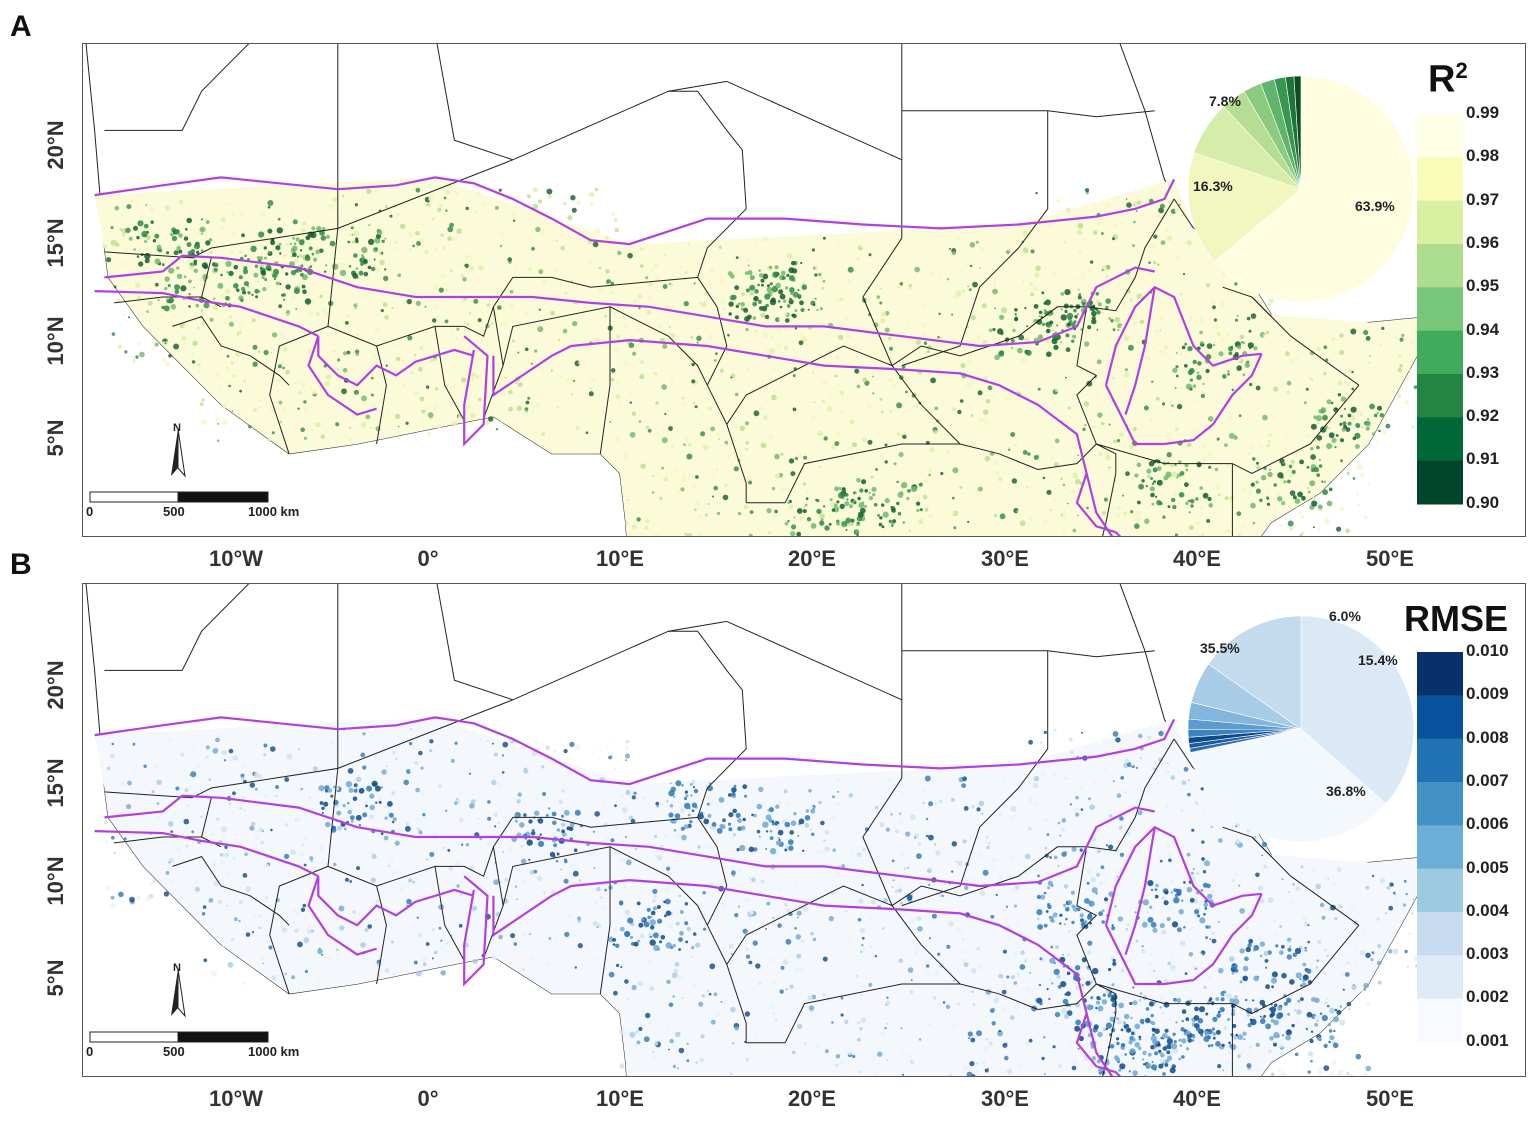 This screenshot has height=1126, width=1535. What do you see at coordinates (179, 1037) in the screenshot?
I see `scale-bar` at bounding box center [179, 1037].